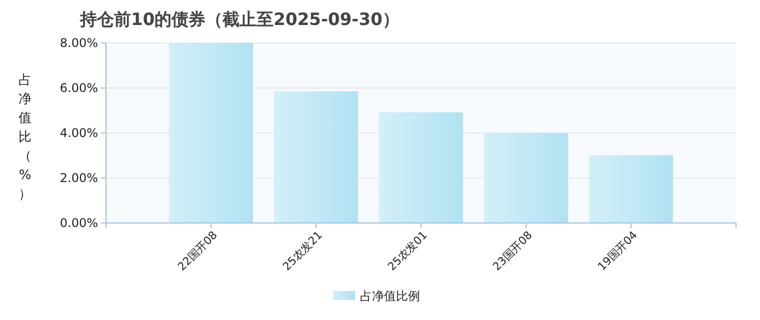 The image size is (760, 320). Describe the element at coordinates (25, 137) in the screenshot. I see `y-axis-title: 占净值比（%）` at that location.